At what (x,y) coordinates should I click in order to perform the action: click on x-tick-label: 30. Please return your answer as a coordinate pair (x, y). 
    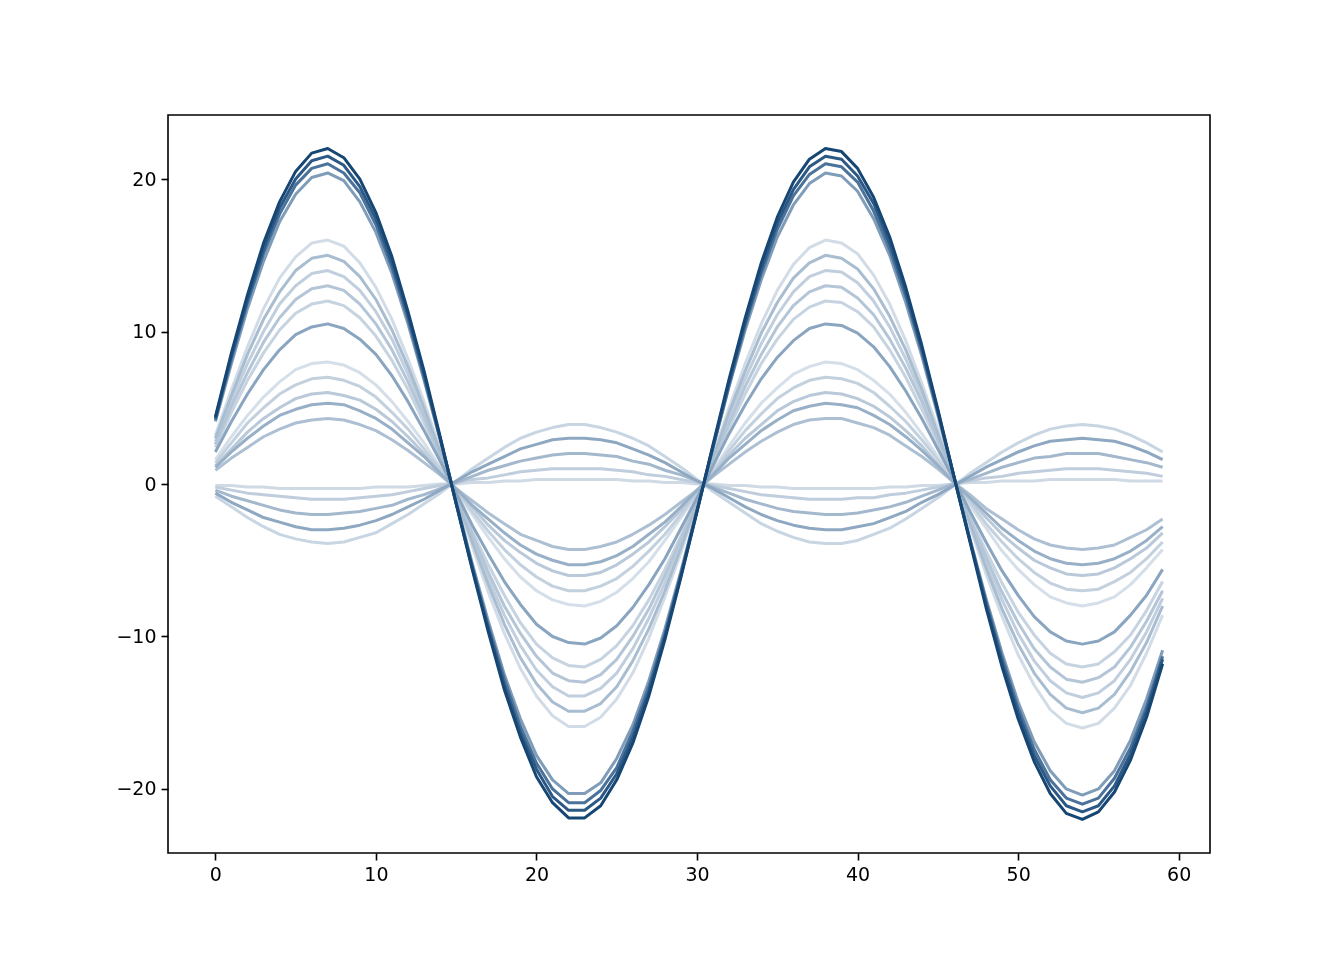
    Looking at the image, I should click on (697, 873).